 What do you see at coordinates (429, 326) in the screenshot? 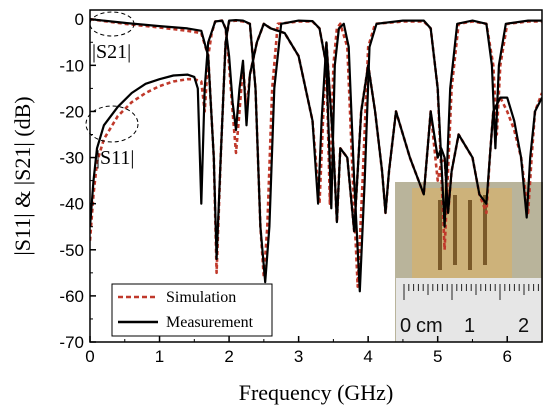
I see `ruler-label-unit: cm` at bounding box center [429, 326].